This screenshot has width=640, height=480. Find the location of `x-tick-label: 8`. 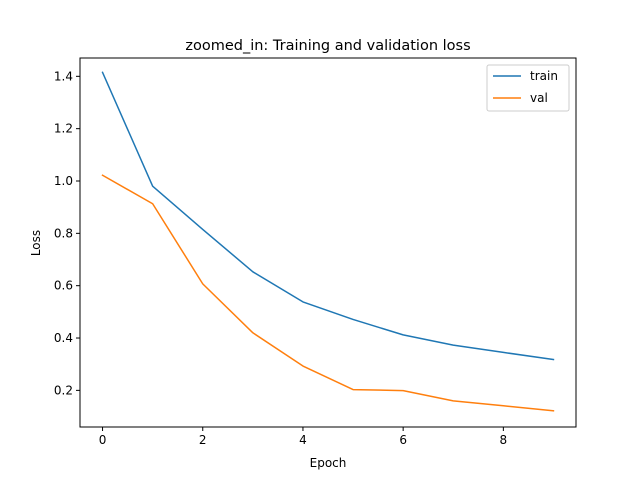

x-tick-label: 8 is located at coordinates (504, 440).